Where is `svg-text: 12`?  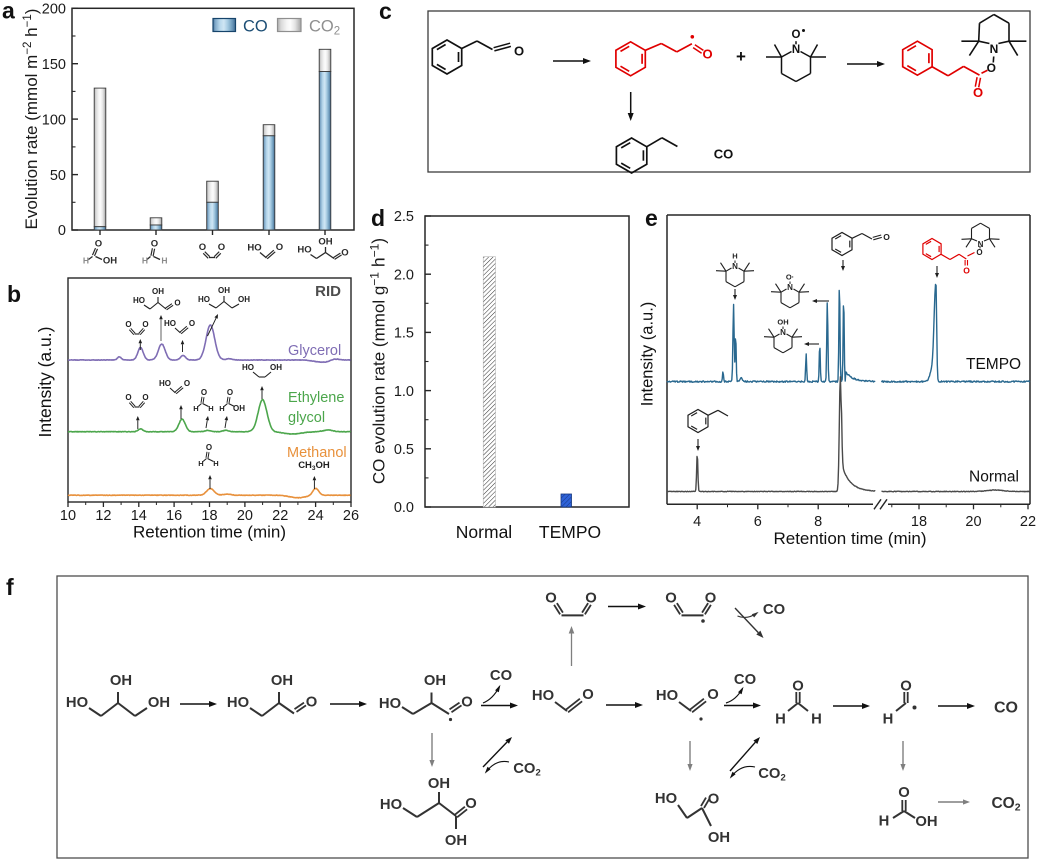 svg-text: 12 is located at coordinates (103, 516).